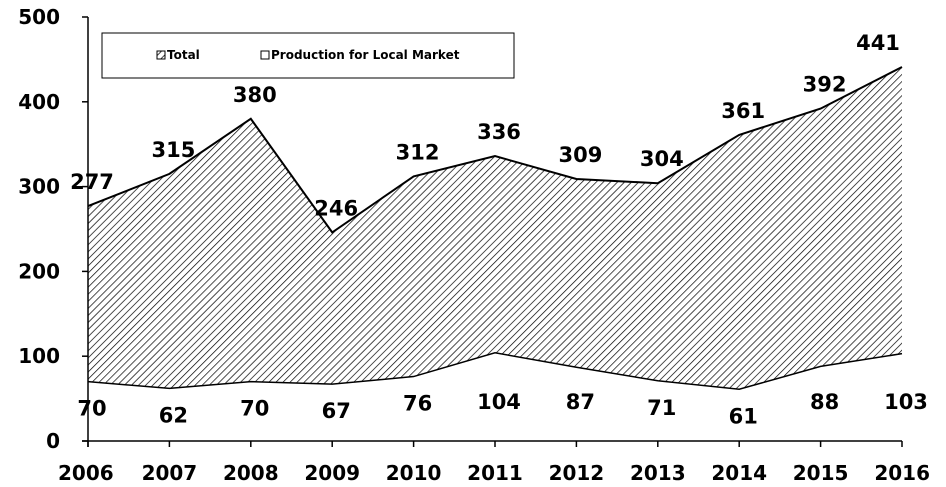 The width and height of the screenshot is (946, 487). What do you see at coordinates (495, 371) in the screenshot?
I see `local-market-line` at bounding box center [495, 371].